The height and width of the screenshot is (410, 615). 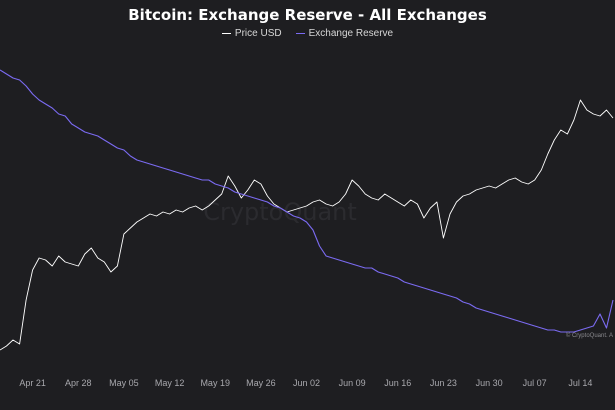 I want to click on x-tick-label: Apr 28, so click(x=78, y=383).